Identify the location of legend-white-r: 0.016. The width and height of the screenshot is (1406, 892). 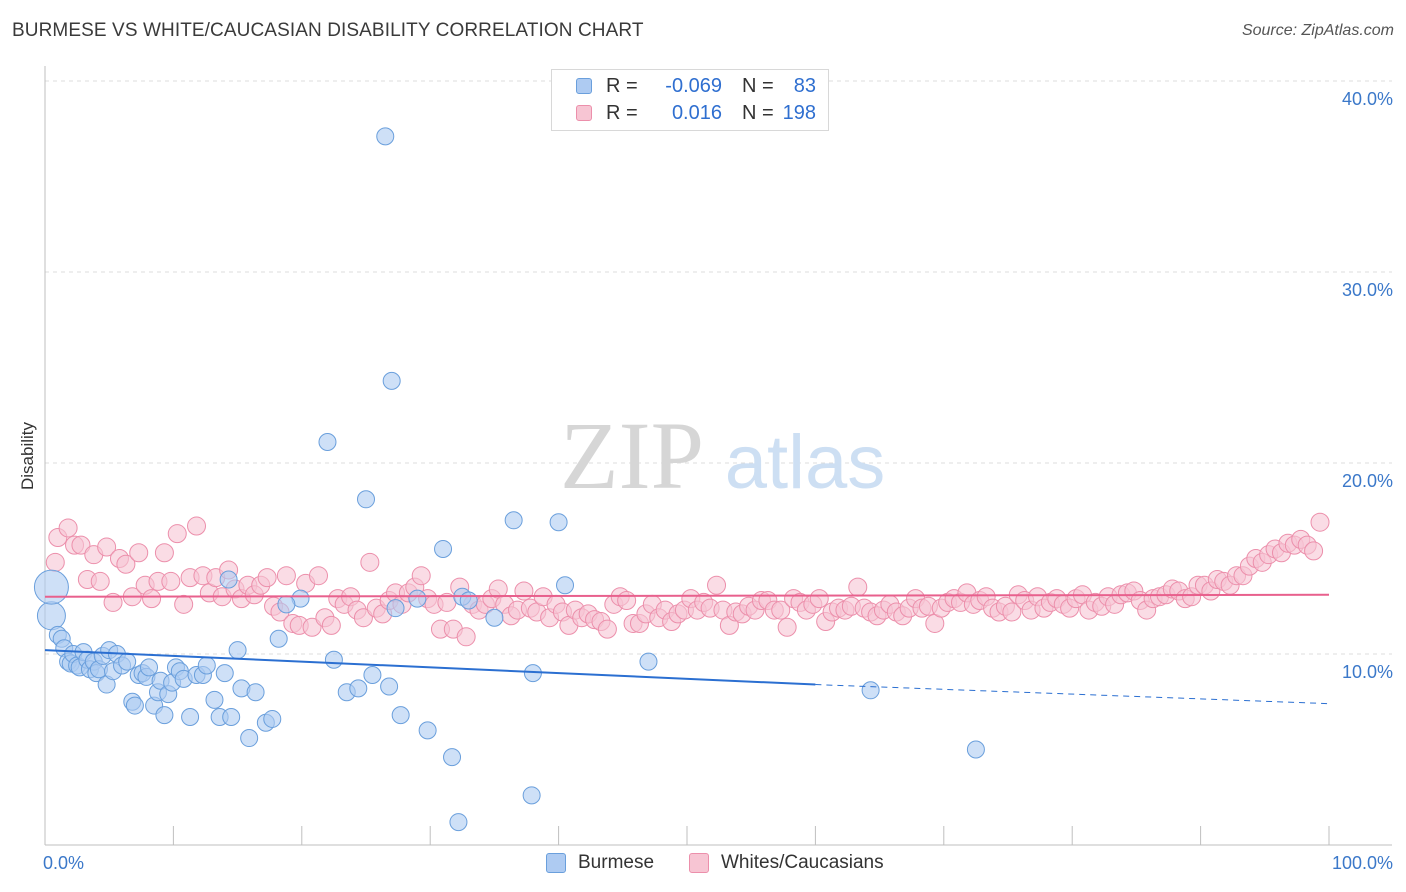
(696, 112).